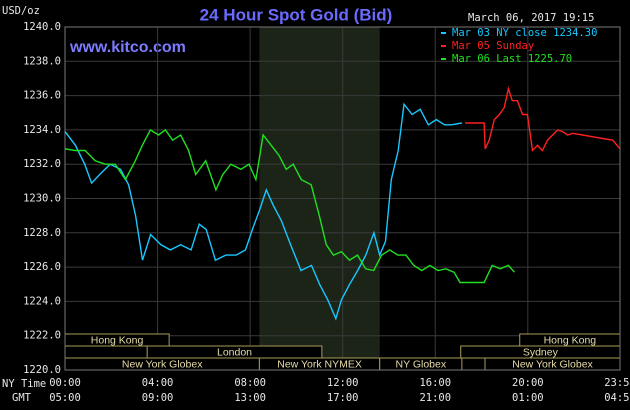 The height and width of the screenshot is (410, 630). Describe the element at coordinates (543, 119) in the screenshot. I see `price-line` at that location.